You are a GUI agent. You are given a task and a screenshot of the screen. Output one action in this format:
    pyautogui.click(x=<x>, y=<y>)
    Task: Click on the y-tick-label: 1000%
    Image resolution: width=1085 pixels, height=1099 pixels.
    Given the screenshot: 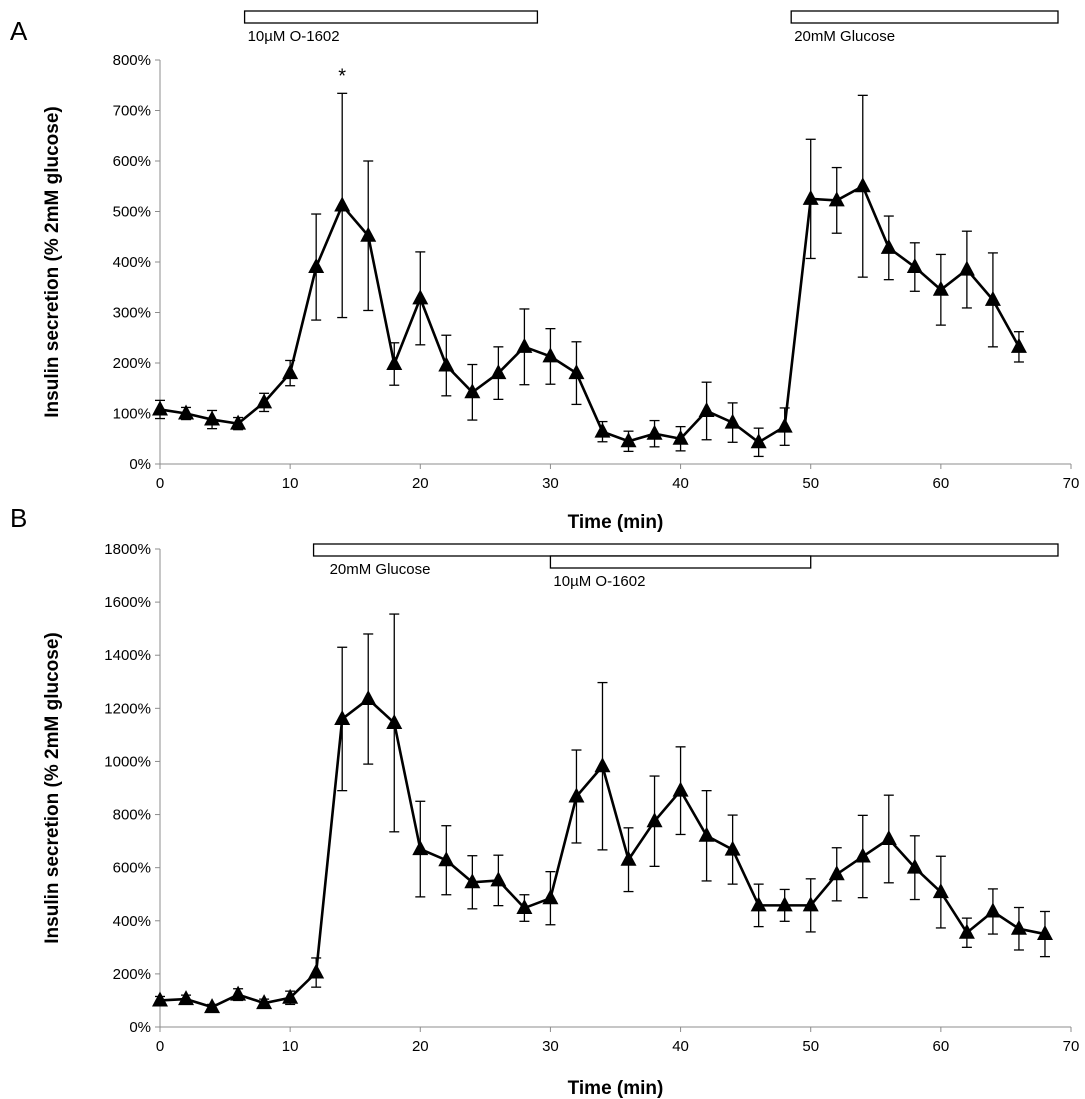 What is the action you would take?
    pyautogui.click(x=127, y=761)
    